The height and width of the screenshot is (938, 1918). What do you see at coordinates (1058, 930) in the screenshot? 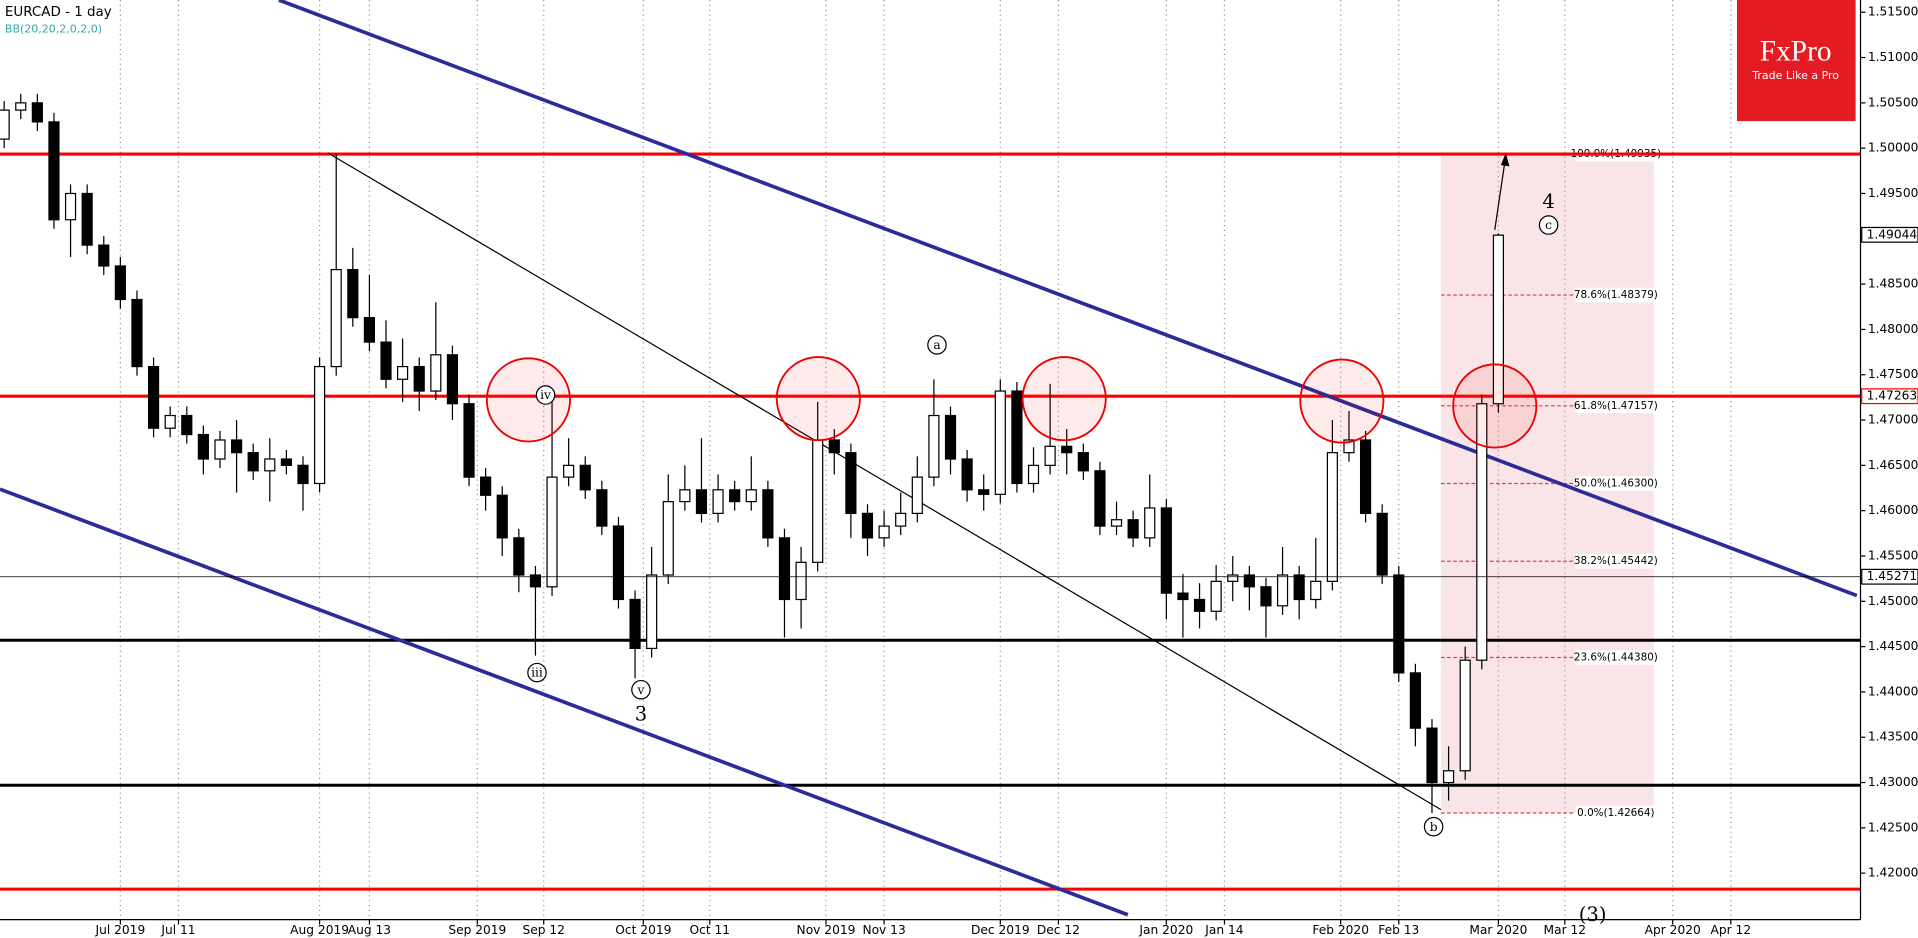
I see `x-tick-label: Dec 12` at bounding box center [1058, 930].